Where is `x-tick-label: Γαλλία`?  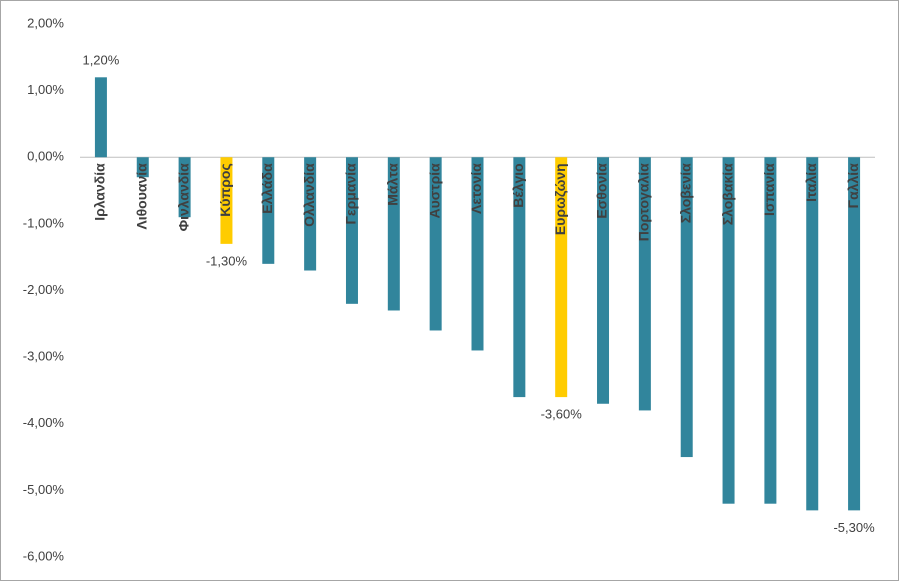 x-tick-label: Γαλλία is located at coordinates (853, 185).